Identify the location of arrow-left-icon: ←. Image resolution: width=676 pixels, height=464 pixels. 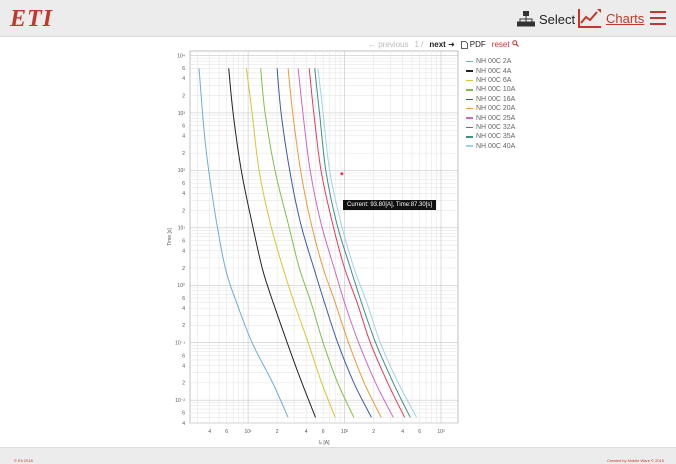
(372, 44).